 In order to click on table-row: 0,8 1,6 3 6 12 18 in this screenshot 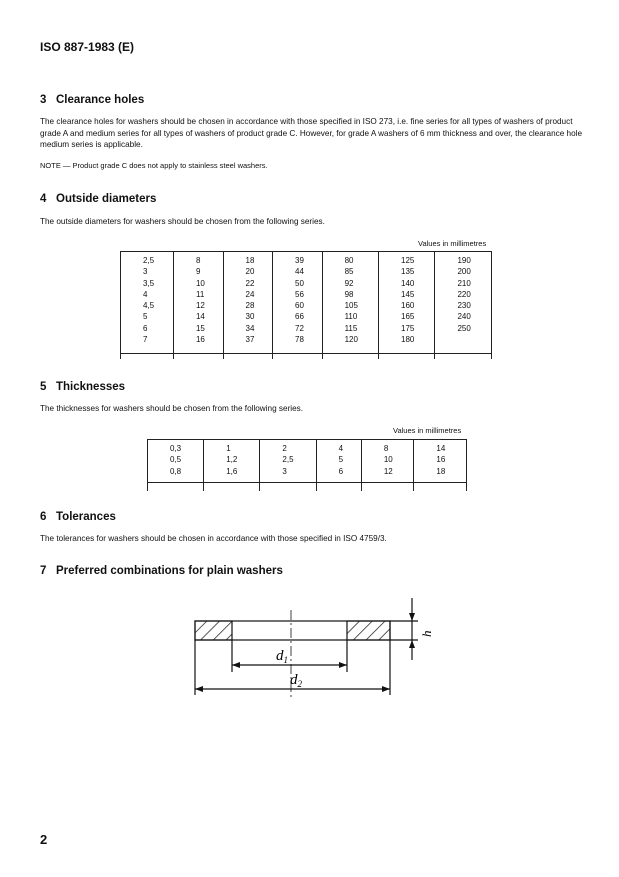, I will do `click(306, 471)`.